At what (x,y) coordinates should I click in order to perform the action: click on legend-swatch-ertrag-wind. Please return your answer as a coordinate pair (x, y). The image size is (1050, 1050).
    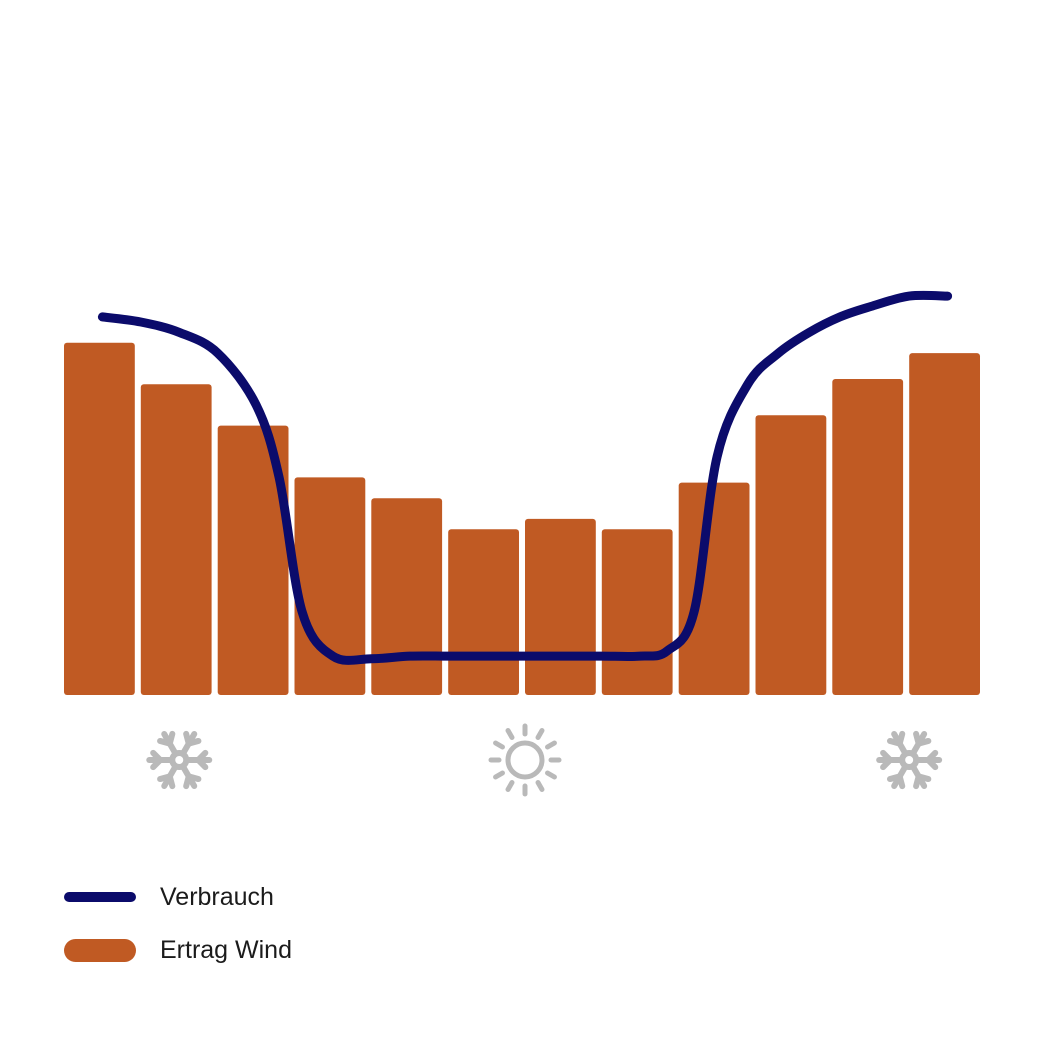
    Looking at the image, I should click on (100, 950).